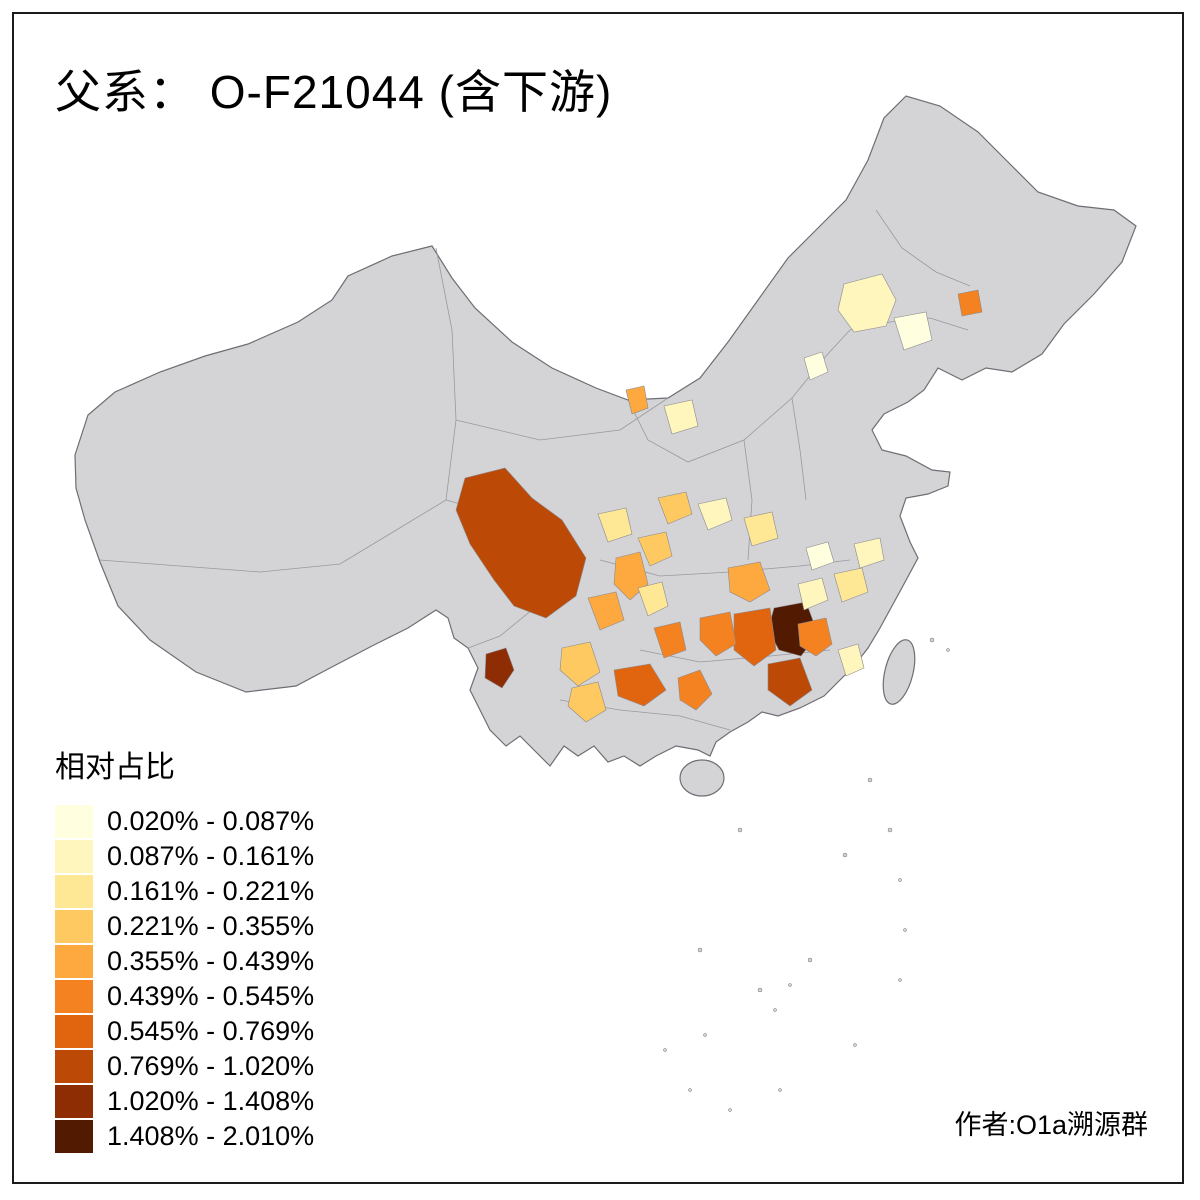 This screenshot has width=1200, height=1200. What do you see at coordinates (970, 303) in the screenshot?
I see `map-region-east-jilin-orange` at bounding box center [970, 303].